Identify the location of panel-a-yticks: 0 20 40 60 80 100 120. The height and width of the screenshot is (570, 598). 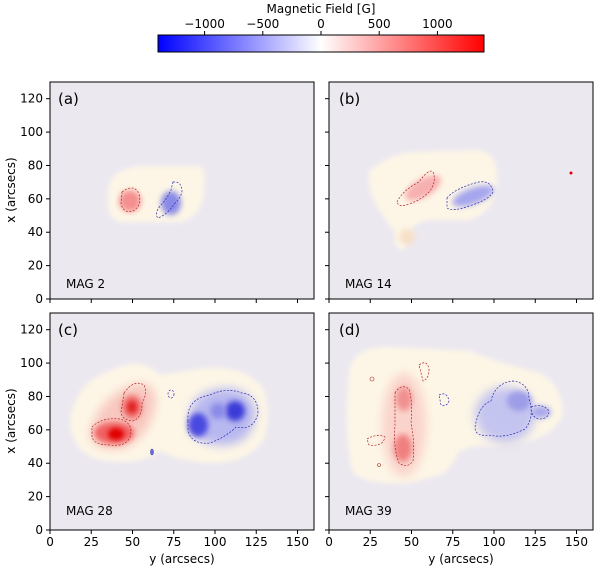
(35, 199).